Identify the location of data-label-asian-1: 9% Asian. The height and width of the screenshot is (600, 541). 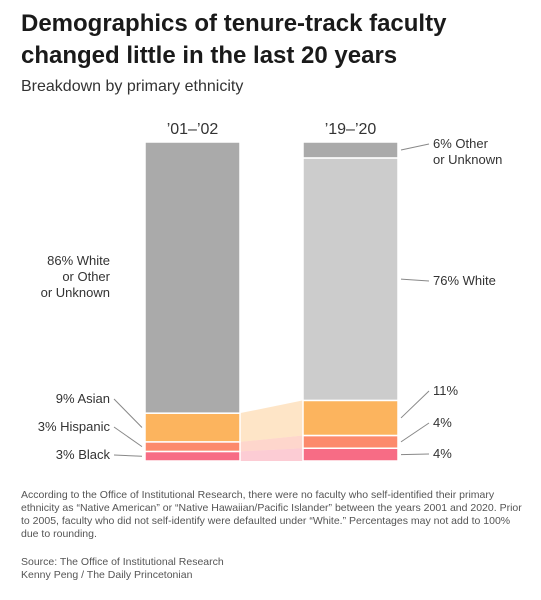
(83, 398).